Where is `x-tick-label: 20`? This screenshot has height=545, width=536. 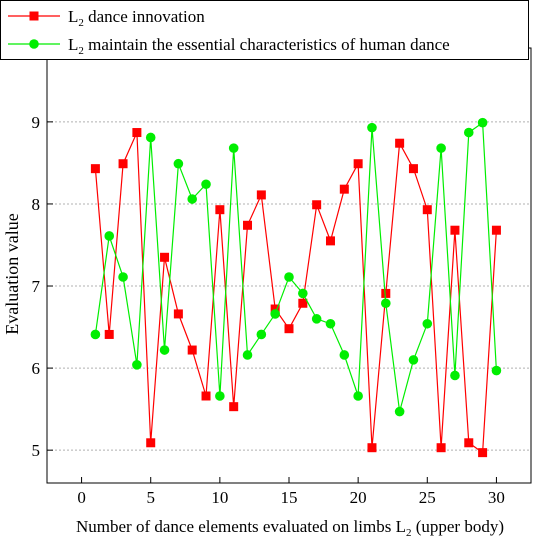 x-tick-label: 20 is located at coordinates (358, 497).